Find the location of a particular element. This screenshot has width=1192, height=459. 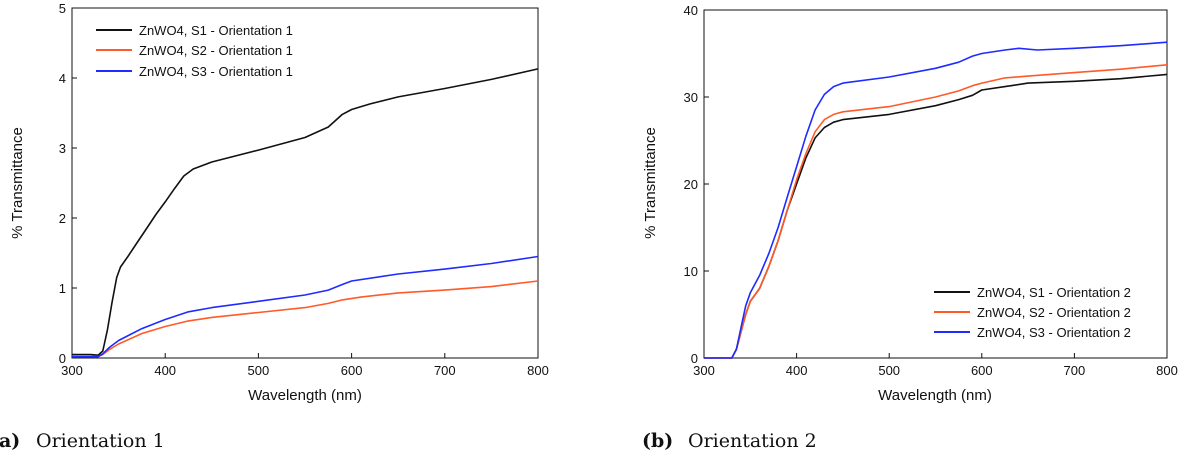

legend-label-s3-a: ZnWO4, S3 - Orientation 1 is located at coordinates (216, 71).